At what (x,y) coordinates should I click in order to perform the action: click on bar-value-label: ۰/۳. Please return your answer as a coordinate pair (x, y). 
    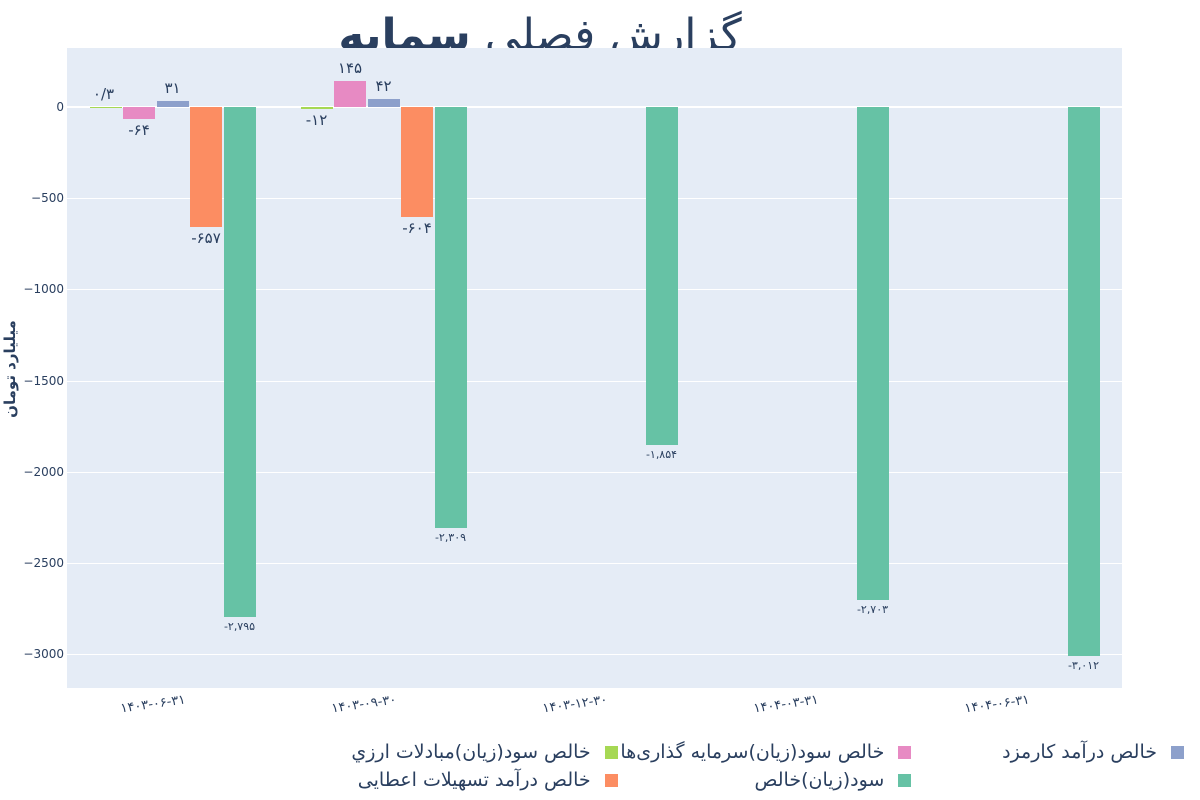
    Looking at the image, I should click on (103, 93).